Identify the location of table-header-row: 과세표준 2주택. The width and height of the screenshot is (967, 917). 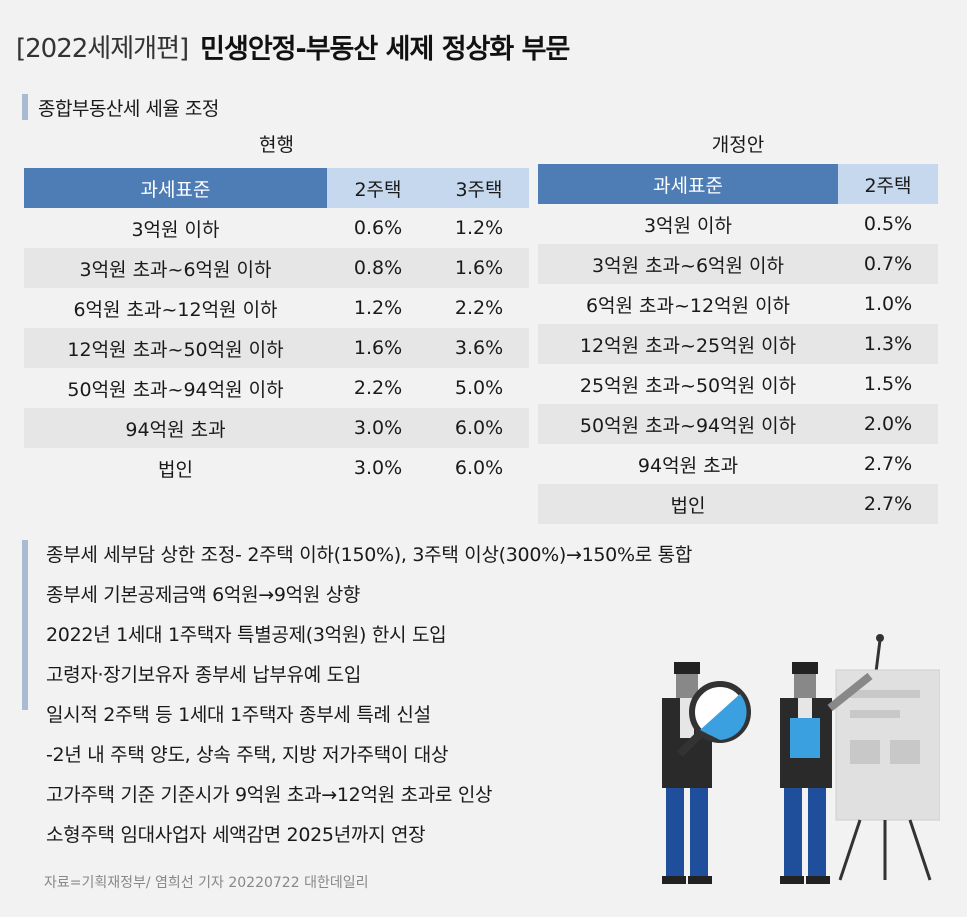
(738, 184).